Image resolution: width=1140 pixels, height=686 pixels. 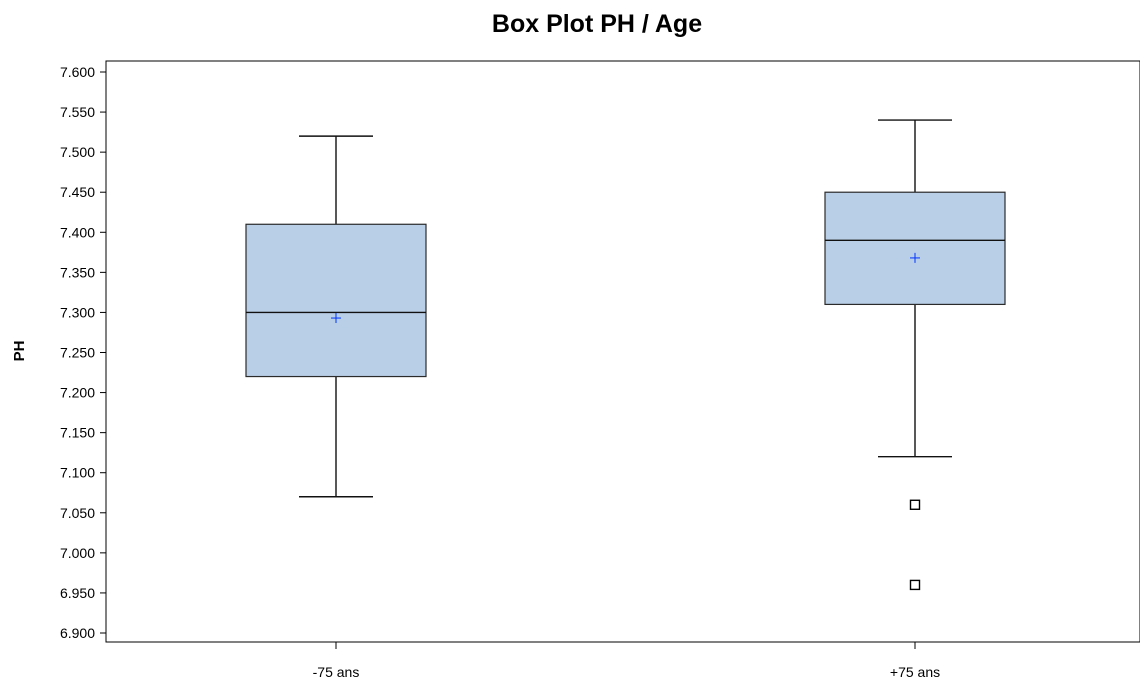 What do you see at coordinates (77, 513) in the screenshot?
I see `y-tick-label: 7.050` at bounding box center [77, 513].